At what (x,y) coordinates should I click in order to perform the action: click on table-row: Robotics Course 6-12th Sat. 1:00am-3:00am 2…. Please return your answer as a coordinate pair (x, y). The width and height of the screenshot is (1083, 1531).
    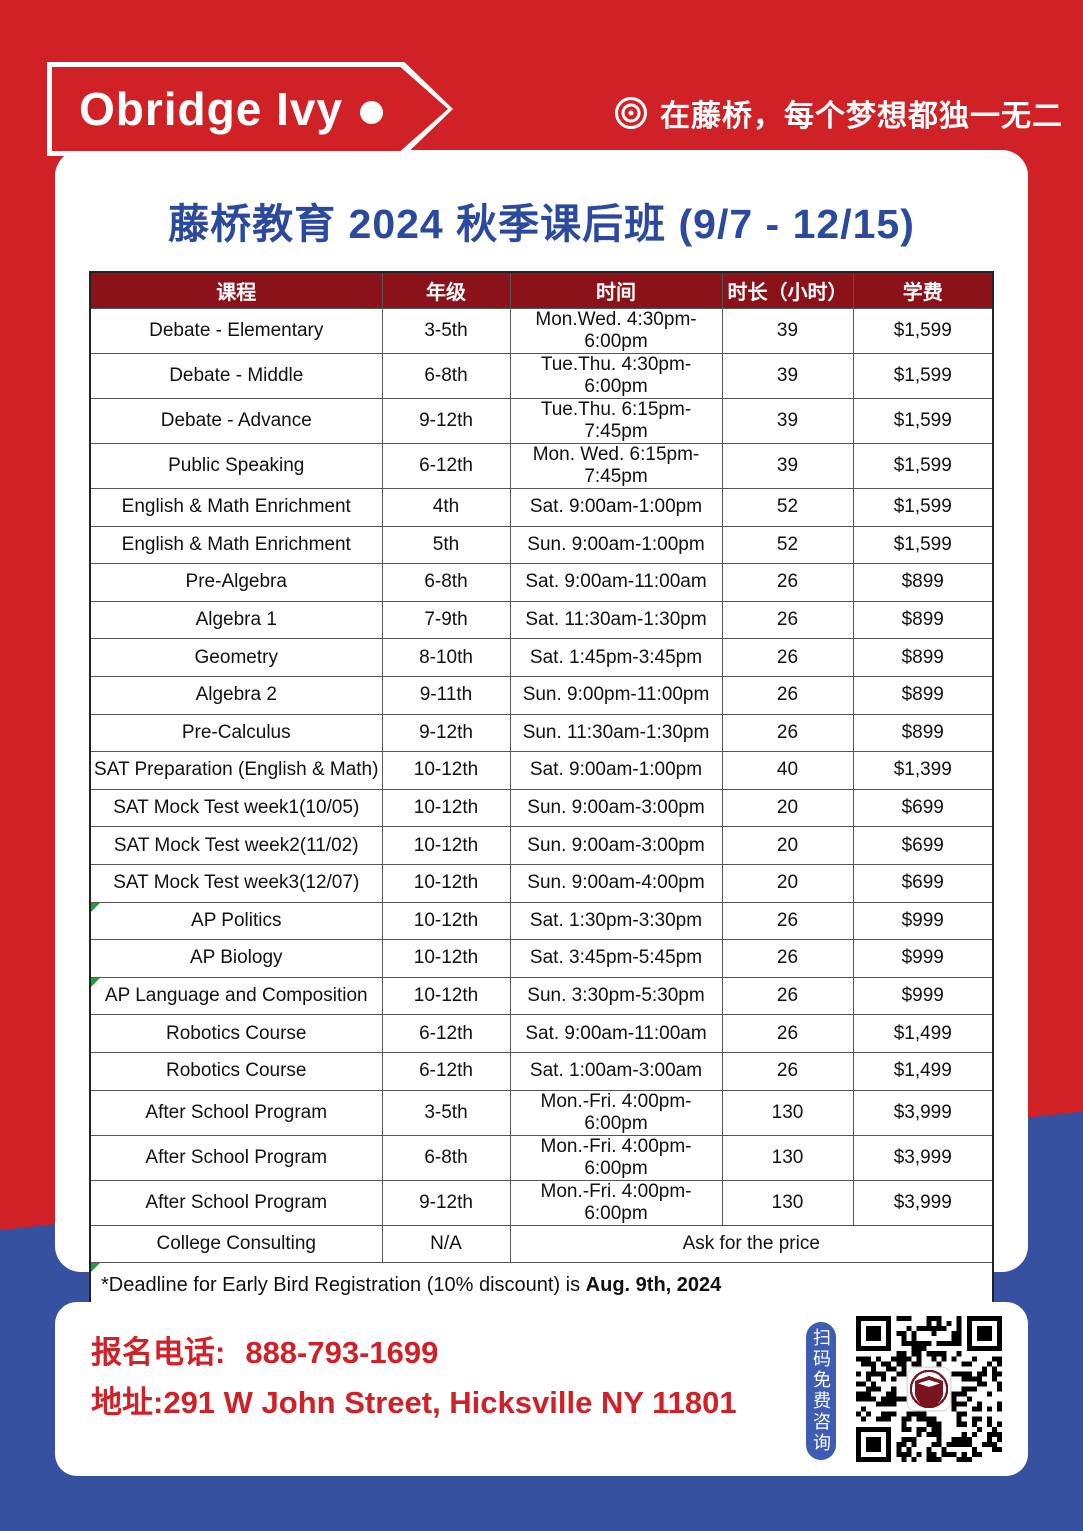
    Looking at the image, I should click on (541, 1071).